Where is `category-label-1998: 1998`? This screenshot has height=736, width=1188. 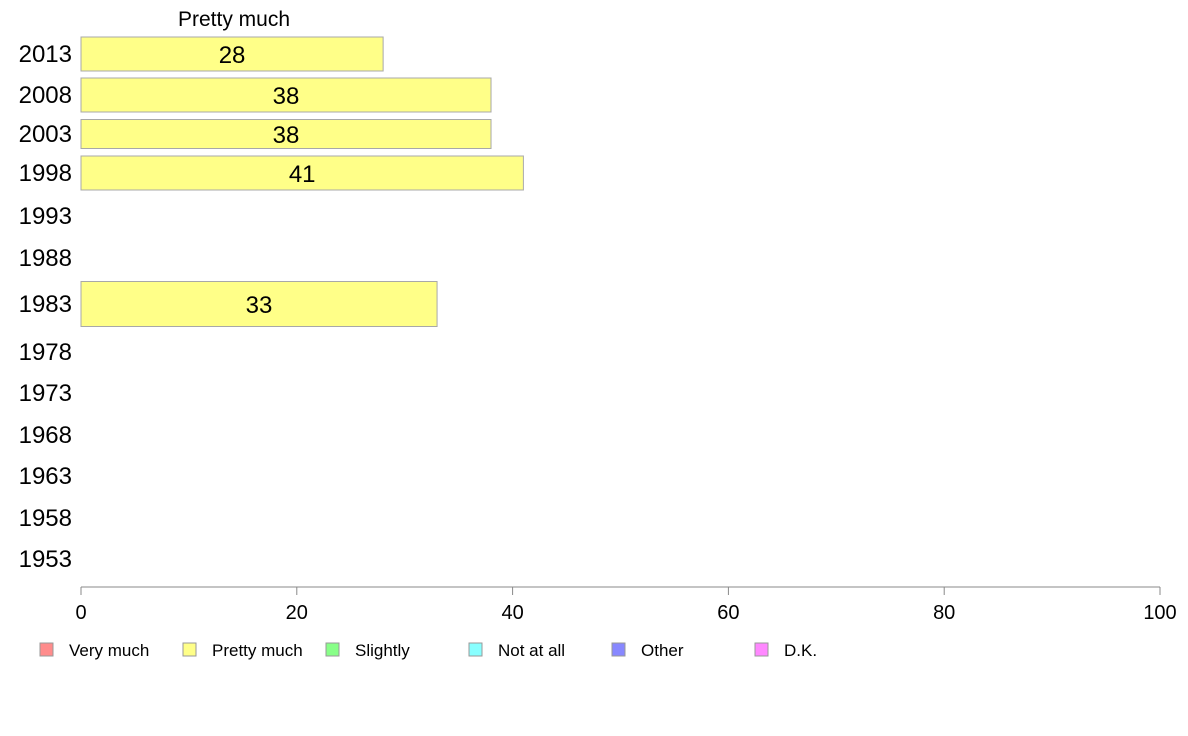
category-label-1998: 1998 is located at coordinates (45, 173).